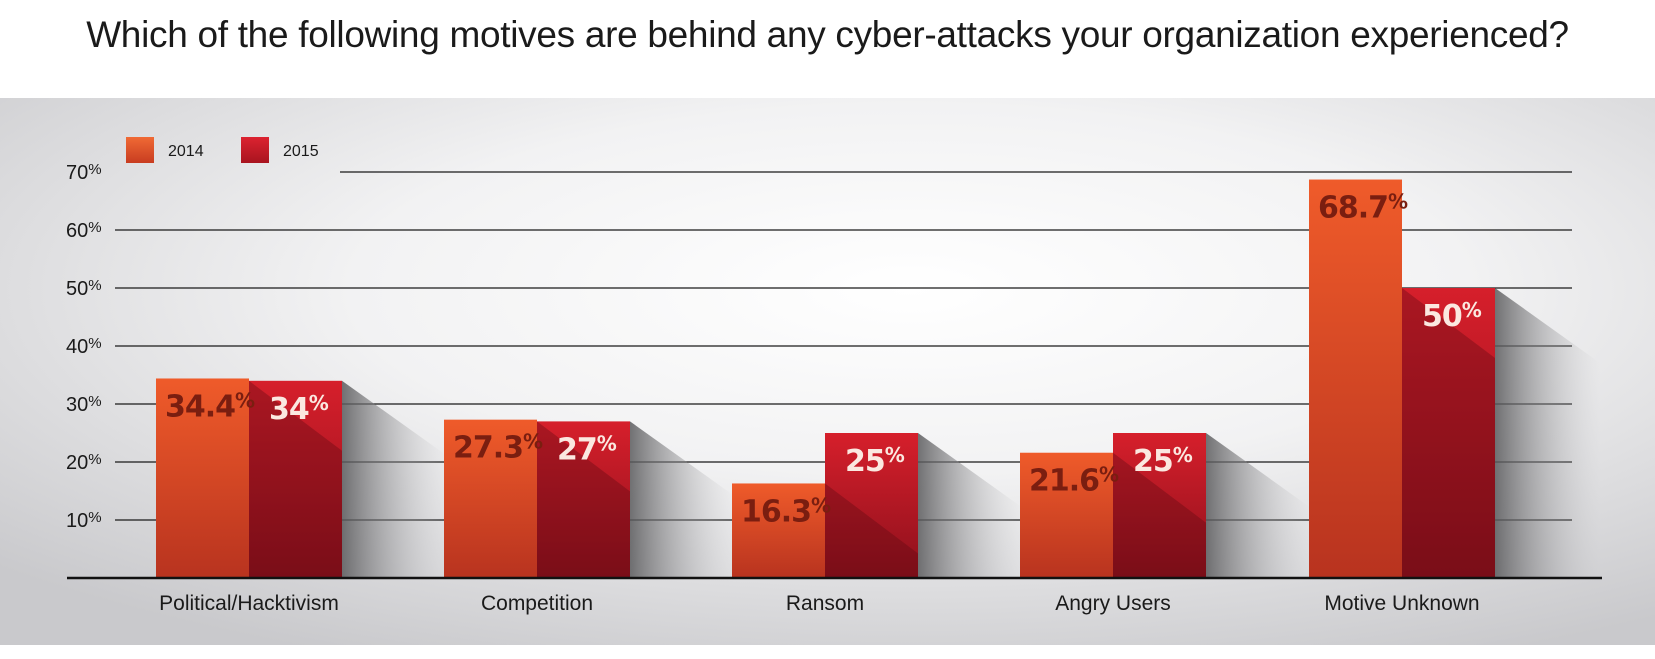  What do you see at coordinates (825, 603) in the screenshot?
I see `category-label: Ransom` at bounding box center [825, 603].